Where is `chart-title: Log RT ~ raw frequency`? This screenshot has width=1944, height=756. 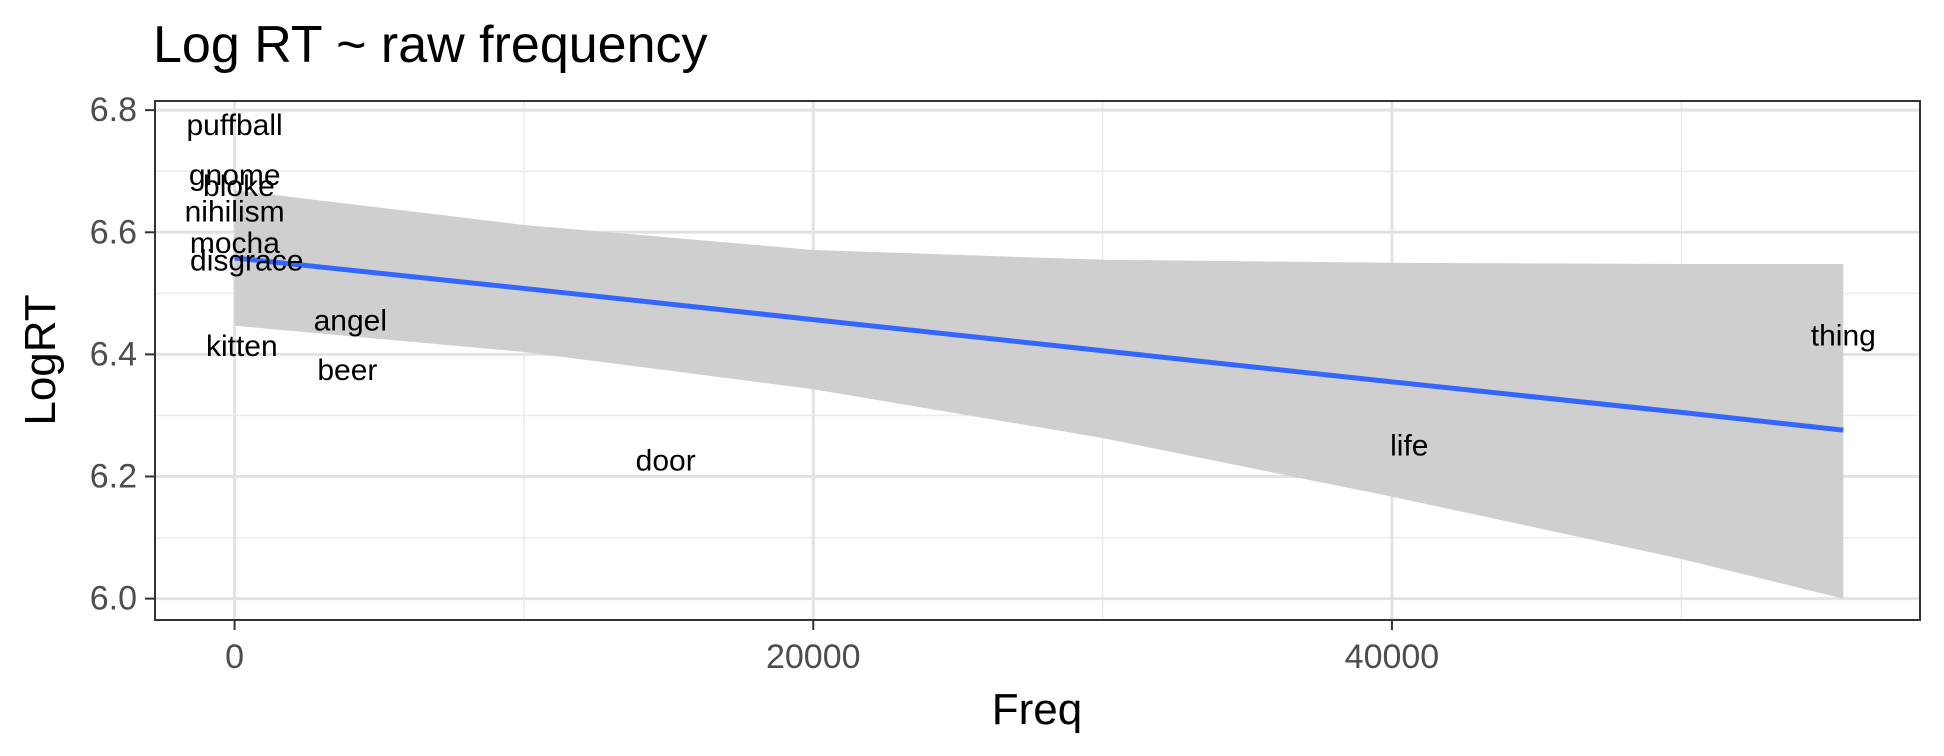 chart-title: Log RT ~ raw frequency is located at coordinates (430, 45).